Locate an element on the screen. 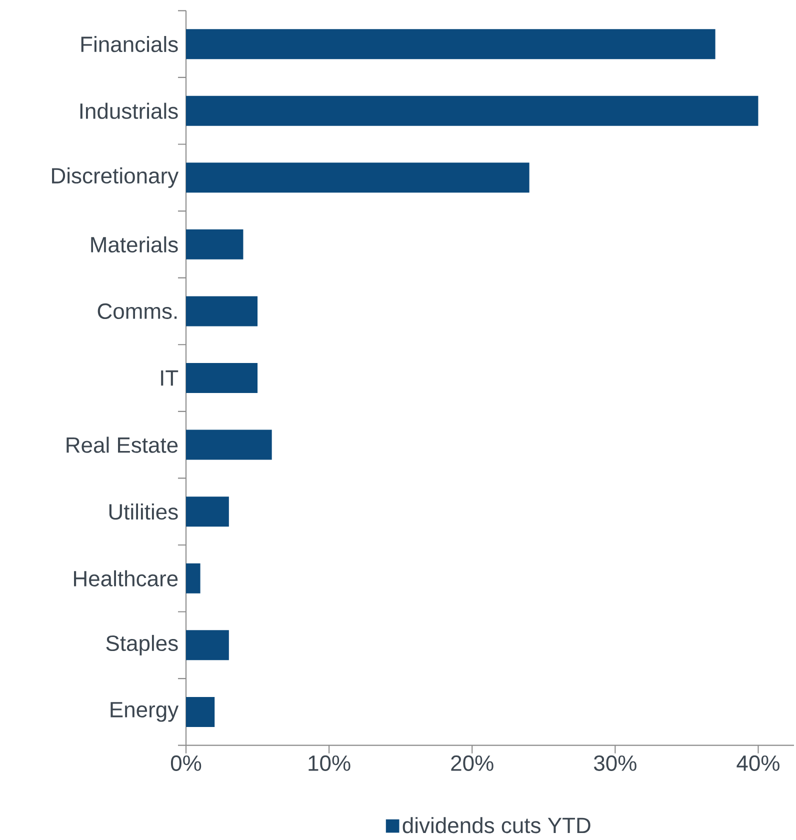 The height and width of the screenshot is (840, 796). x-tick-label: 0% is located at coordinates (186, 763).